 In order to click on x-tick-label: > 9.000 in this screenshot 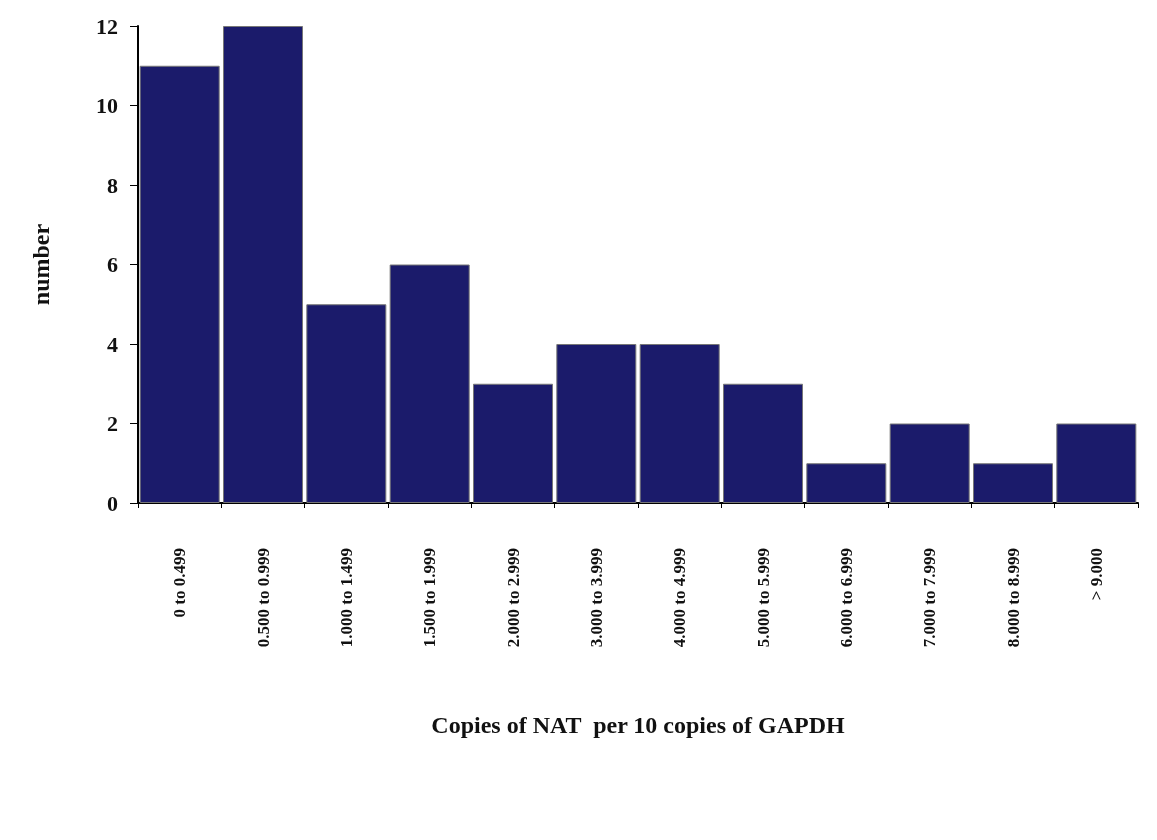, I will do `click(1096, 574)`.